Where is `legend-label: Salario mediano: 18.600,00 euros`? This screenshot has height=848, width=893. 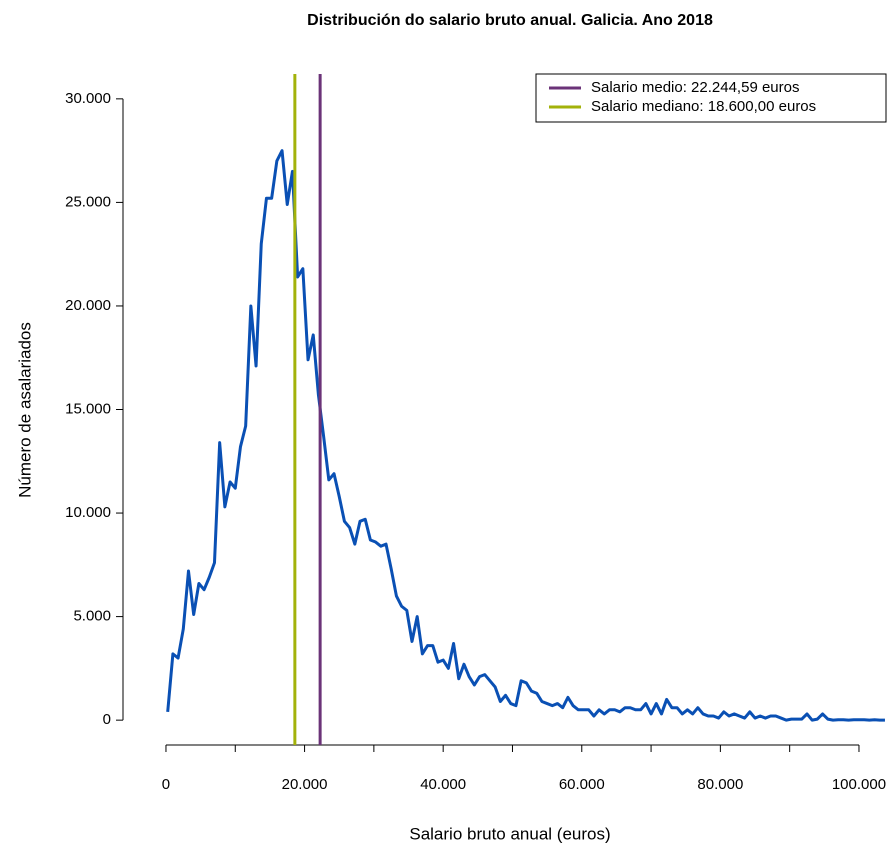
legend-label: Salario mediano: 18.600,00 euros is located at coordinates (703, 106).